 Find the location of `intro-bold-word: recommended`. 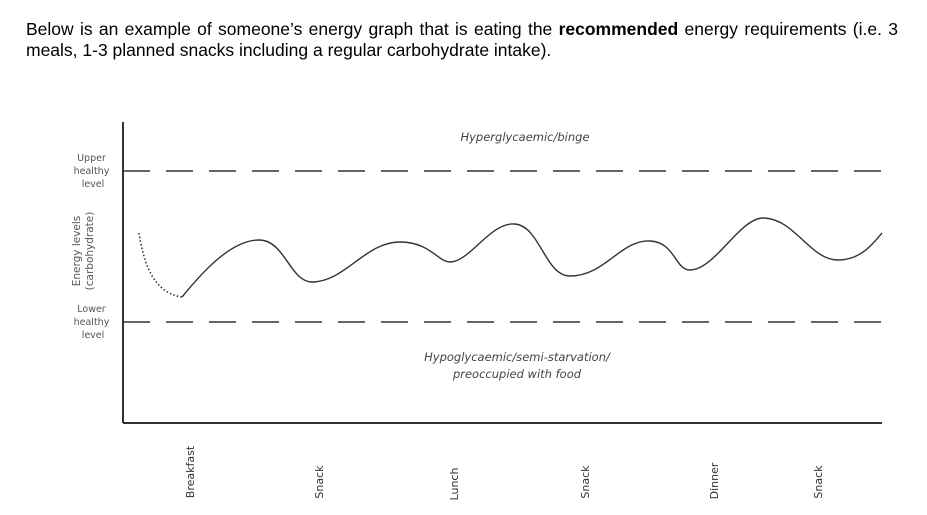

intro-bold-word: recommended is located at coordinates (618, 29).